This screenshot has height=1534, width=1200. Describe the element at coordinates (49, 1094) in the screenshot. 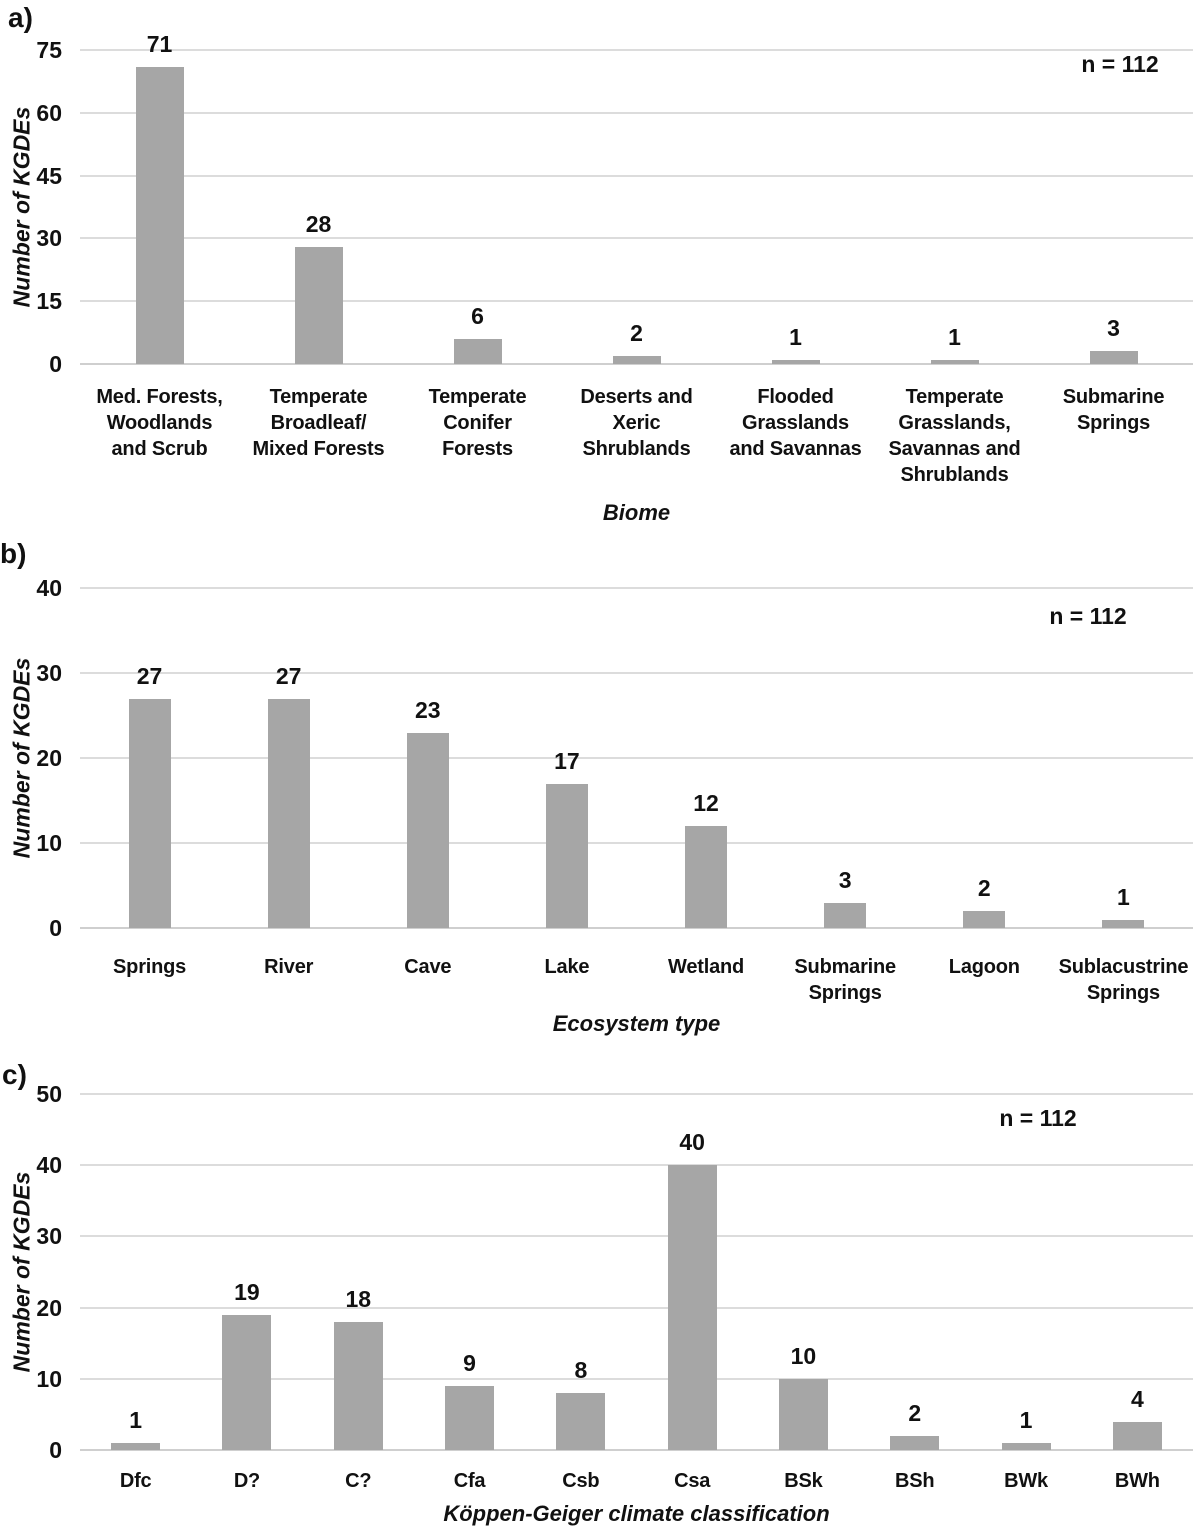

I see `y-tick-label: 50` at that location.